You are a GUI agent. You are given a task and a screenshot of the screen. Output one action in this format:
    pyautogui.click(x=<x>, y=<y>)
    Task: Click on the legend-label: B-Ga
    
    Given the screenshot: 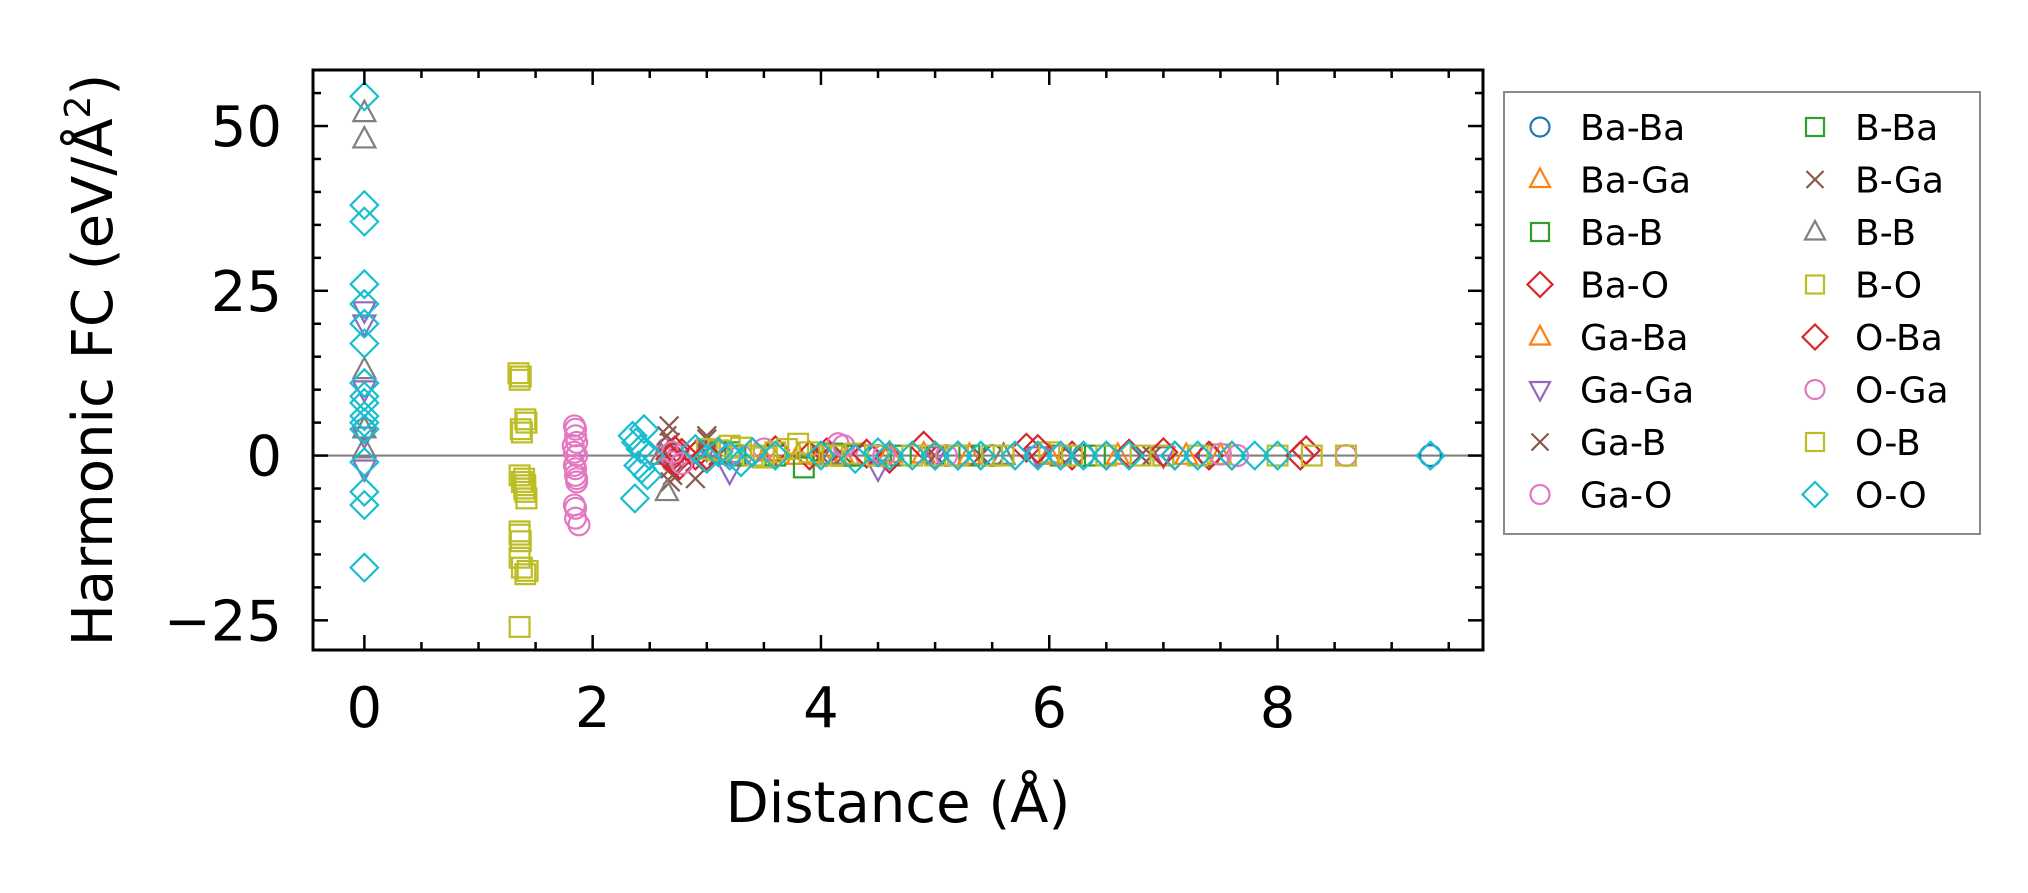 What is the action you would take?
    pyautogui.click(x=1899, y=181)
    